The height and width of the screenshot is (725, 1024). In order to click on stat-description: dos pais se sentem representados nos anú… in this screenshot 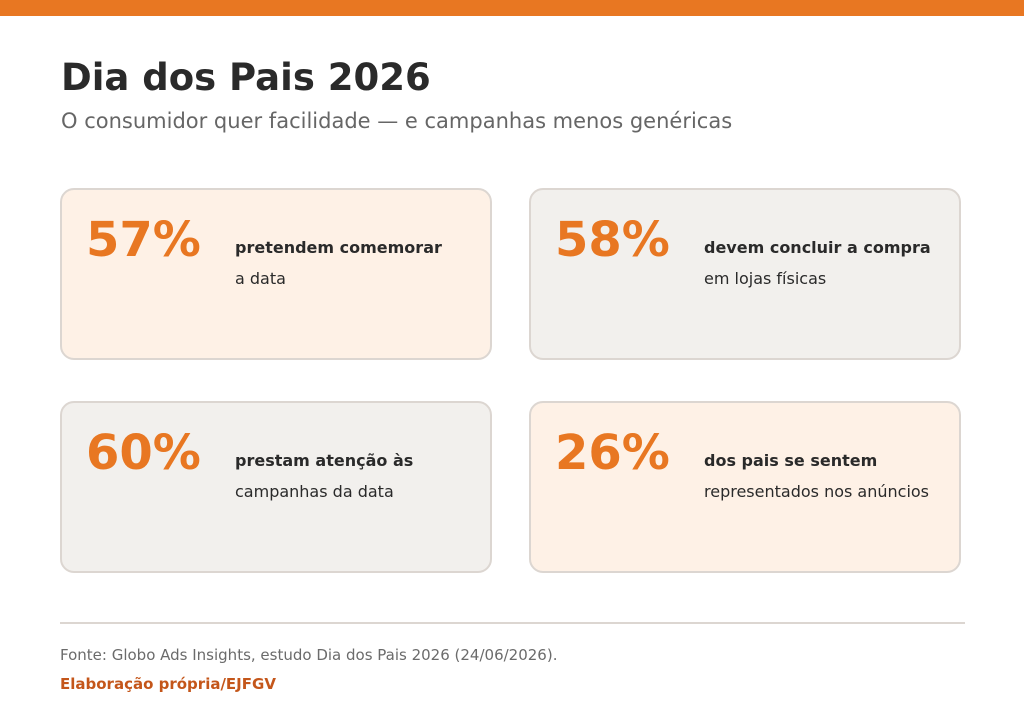, I will do `click(829, 476)`.